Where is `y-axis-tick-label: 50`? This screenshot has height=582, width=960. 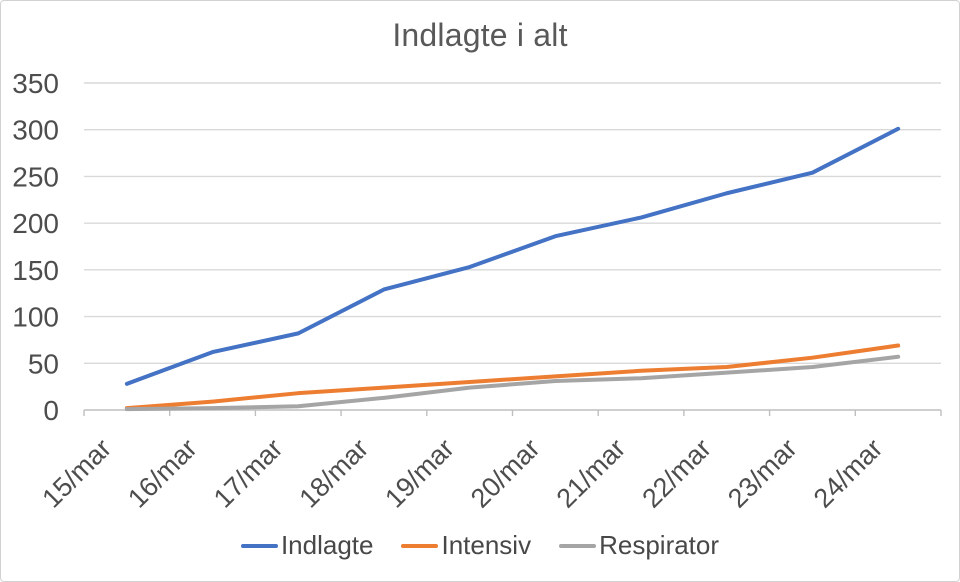 y-axis-tick-label: 50 is located at coordinates (43, 363).